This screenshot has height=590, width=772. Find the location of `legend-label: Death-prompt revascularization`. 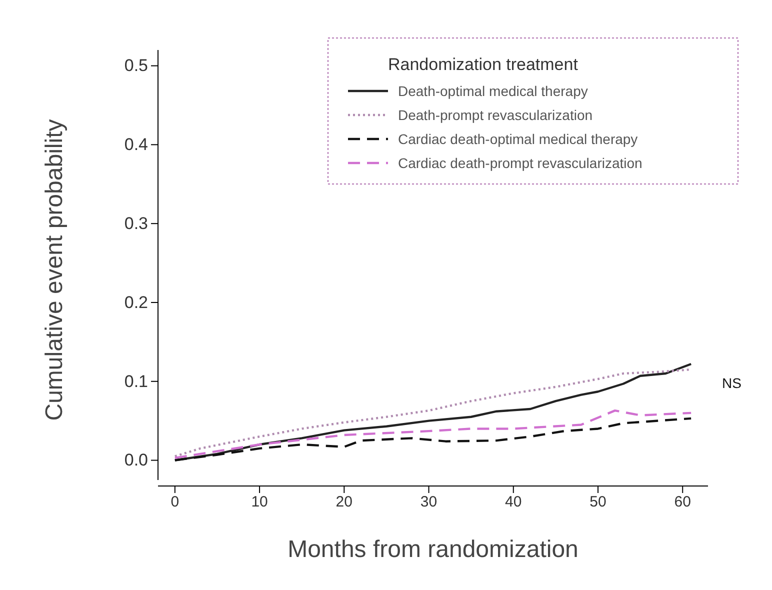

legend-label: Death-prompt revascularization is located at coordinates (495, 115).